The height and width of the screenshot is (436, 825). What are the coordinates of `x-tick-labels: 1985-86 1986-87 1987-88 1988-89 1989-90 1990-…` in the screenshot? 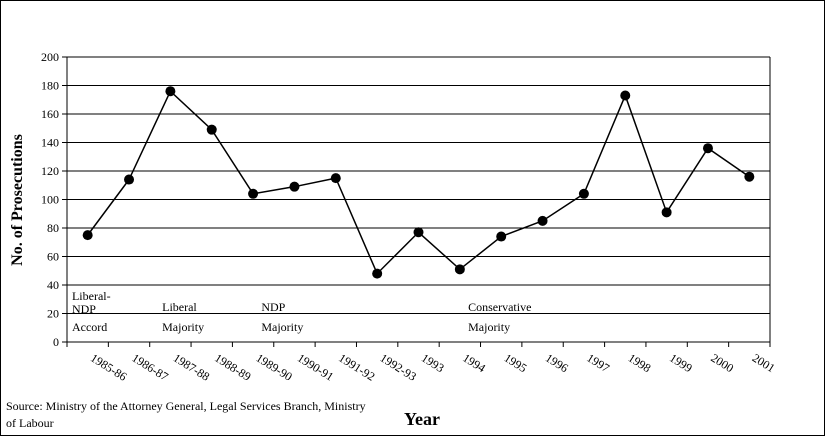 It's located at (432, 367).